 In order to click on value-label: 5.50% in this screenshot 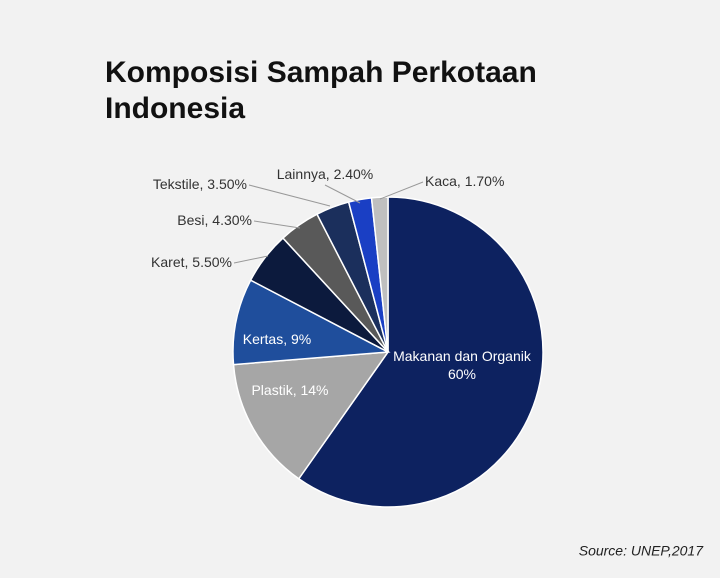, I will do `click(212, 262)`.